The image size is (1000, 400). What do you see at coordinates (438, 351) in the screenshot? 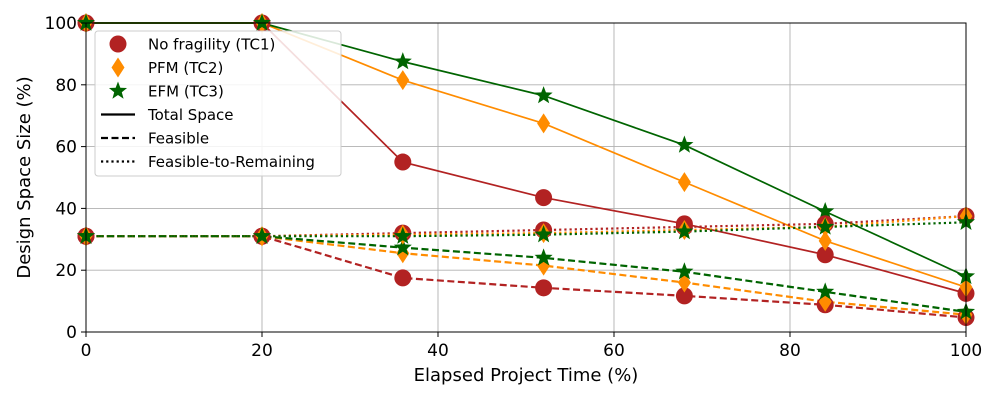
I see `x-tick-label: 40` at bounding box center [438, 351].